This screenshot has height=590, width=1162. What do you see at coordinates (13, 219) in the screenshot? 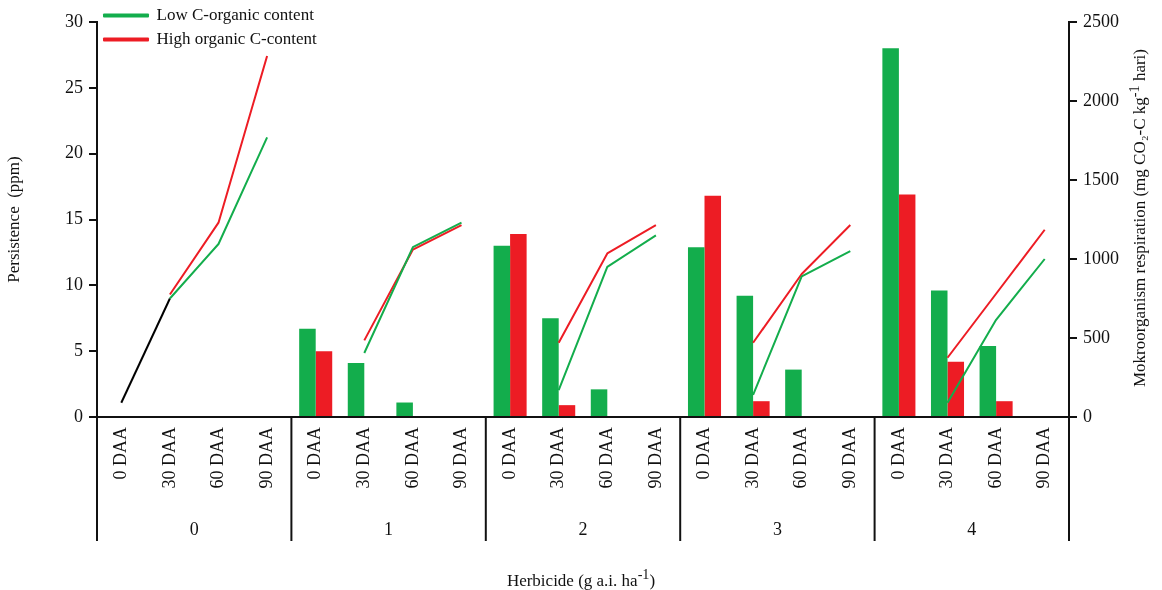
I see `y-axis-title: Persistence (ppm)` at bounding box center [13, 219].